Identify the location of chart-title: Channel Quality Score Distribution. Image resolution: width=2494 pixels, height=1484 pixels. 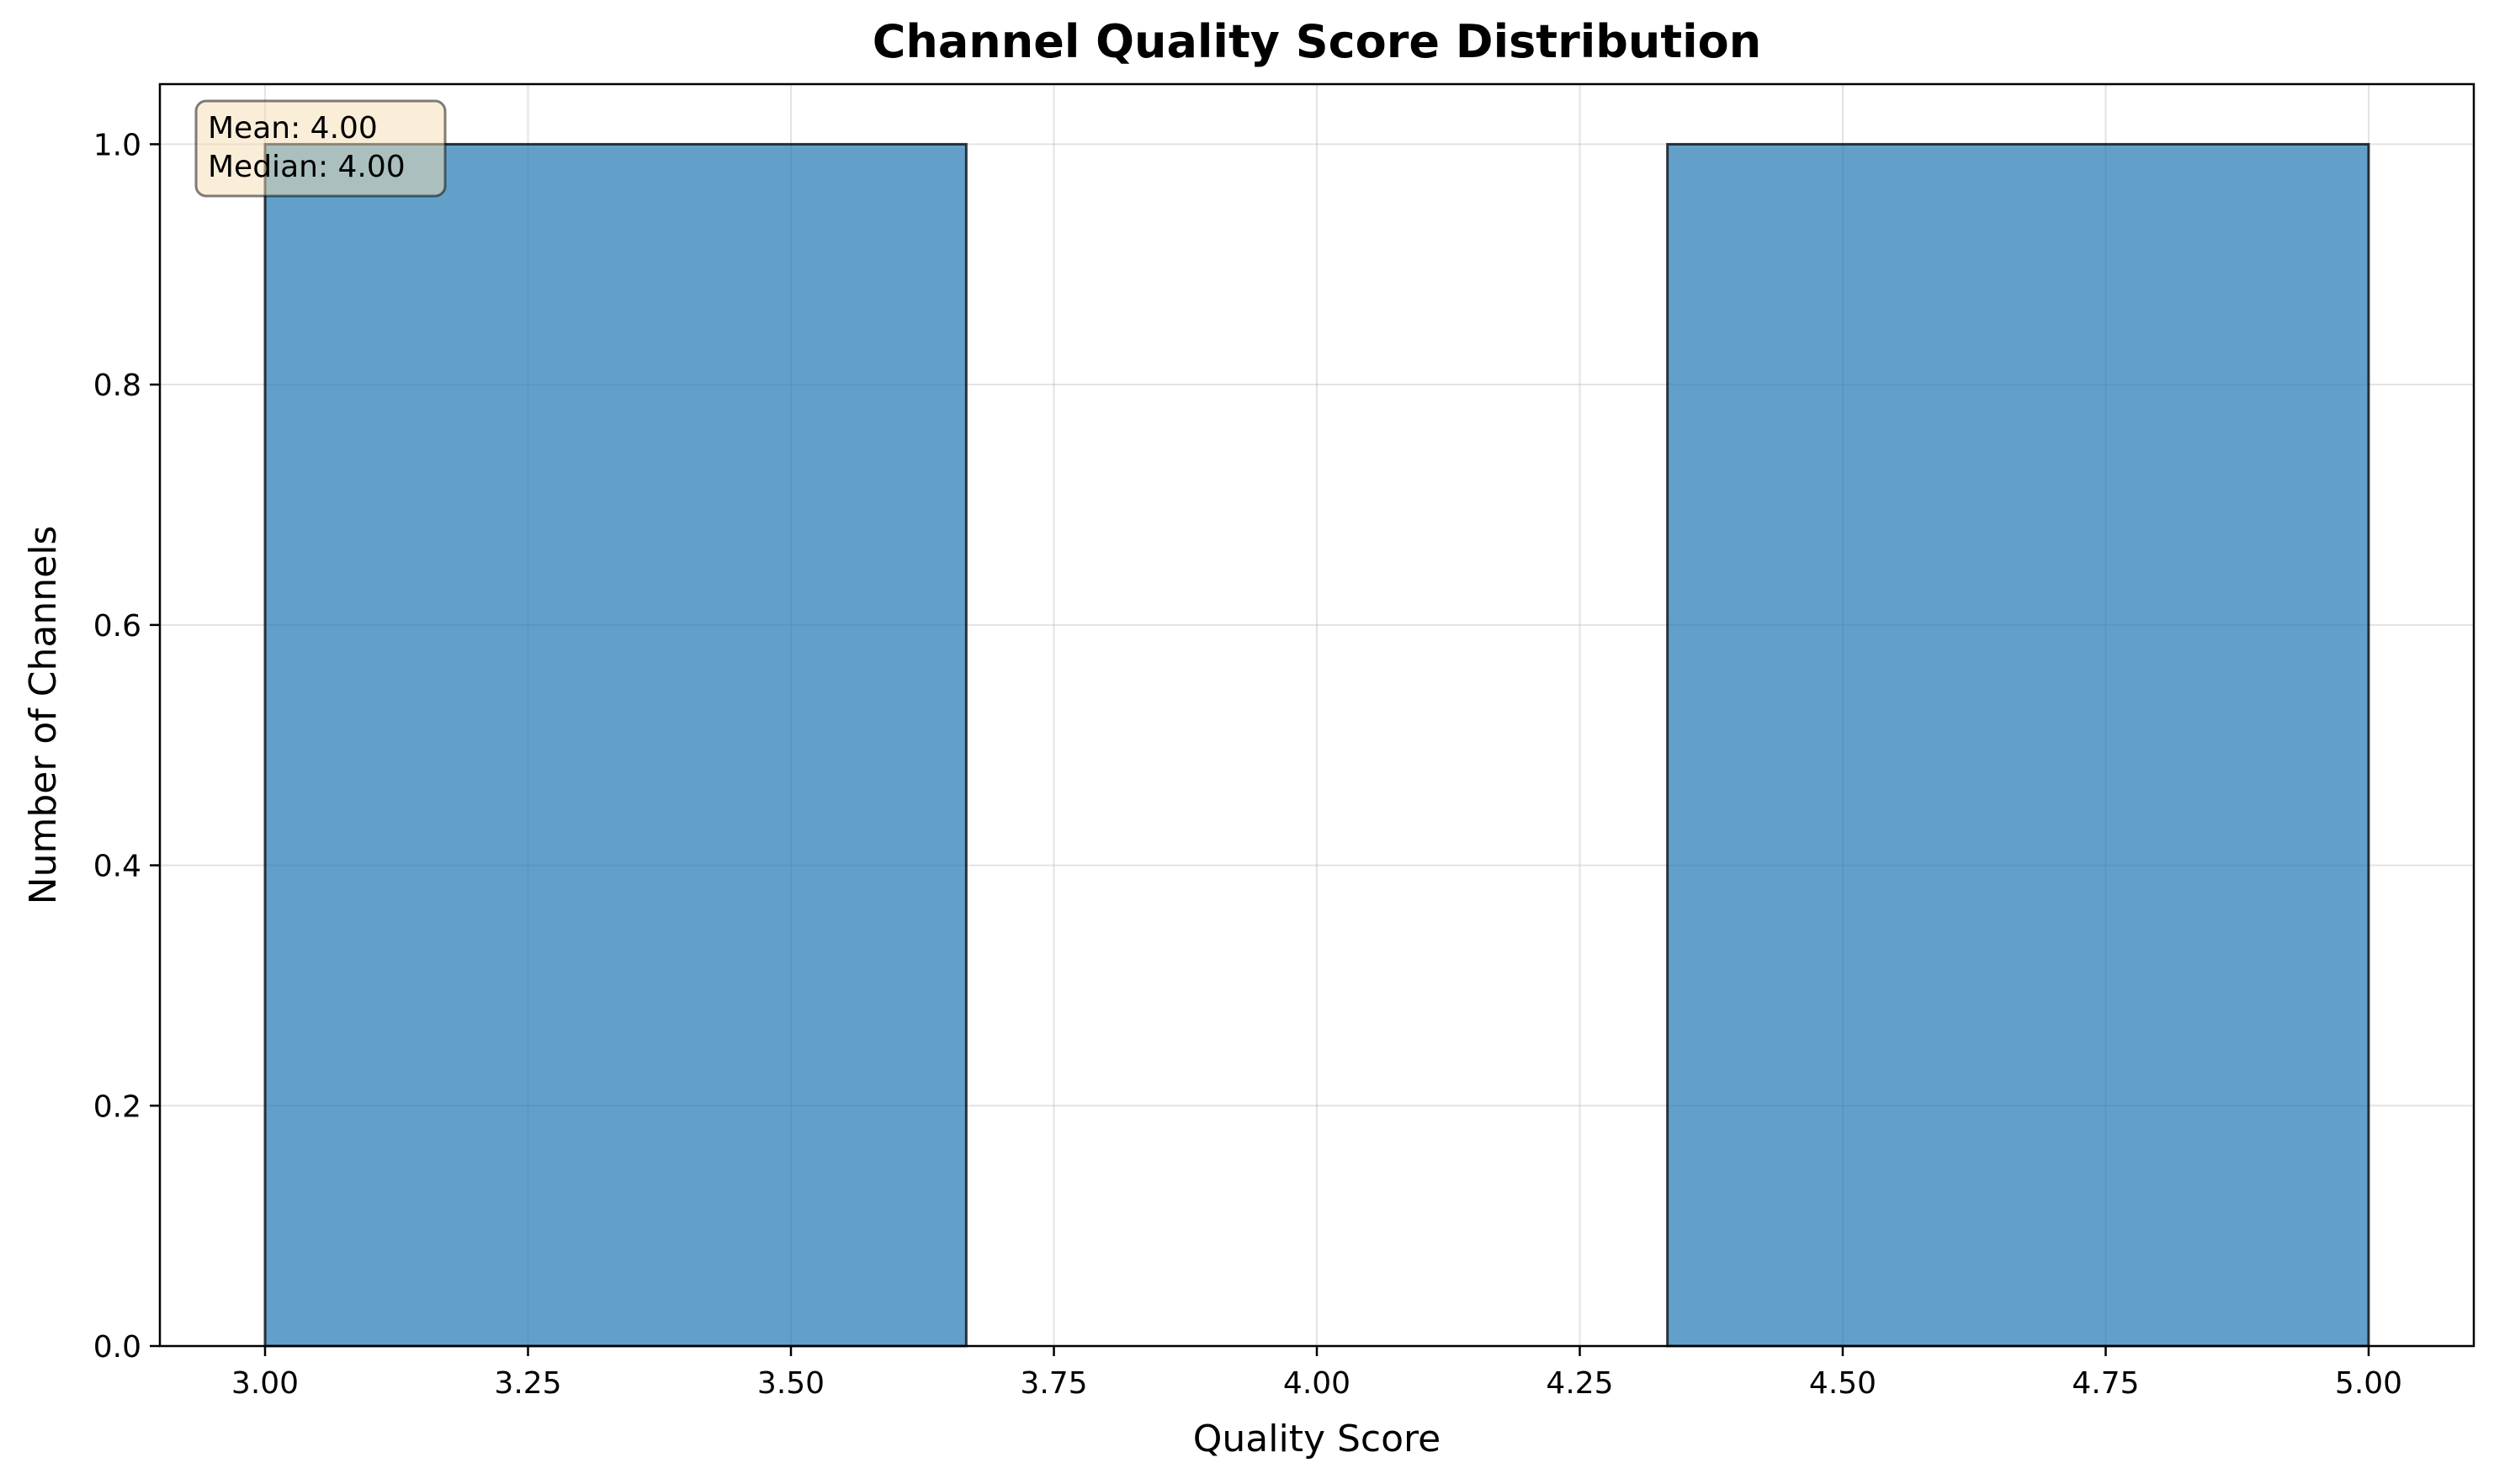
(1317, 41).